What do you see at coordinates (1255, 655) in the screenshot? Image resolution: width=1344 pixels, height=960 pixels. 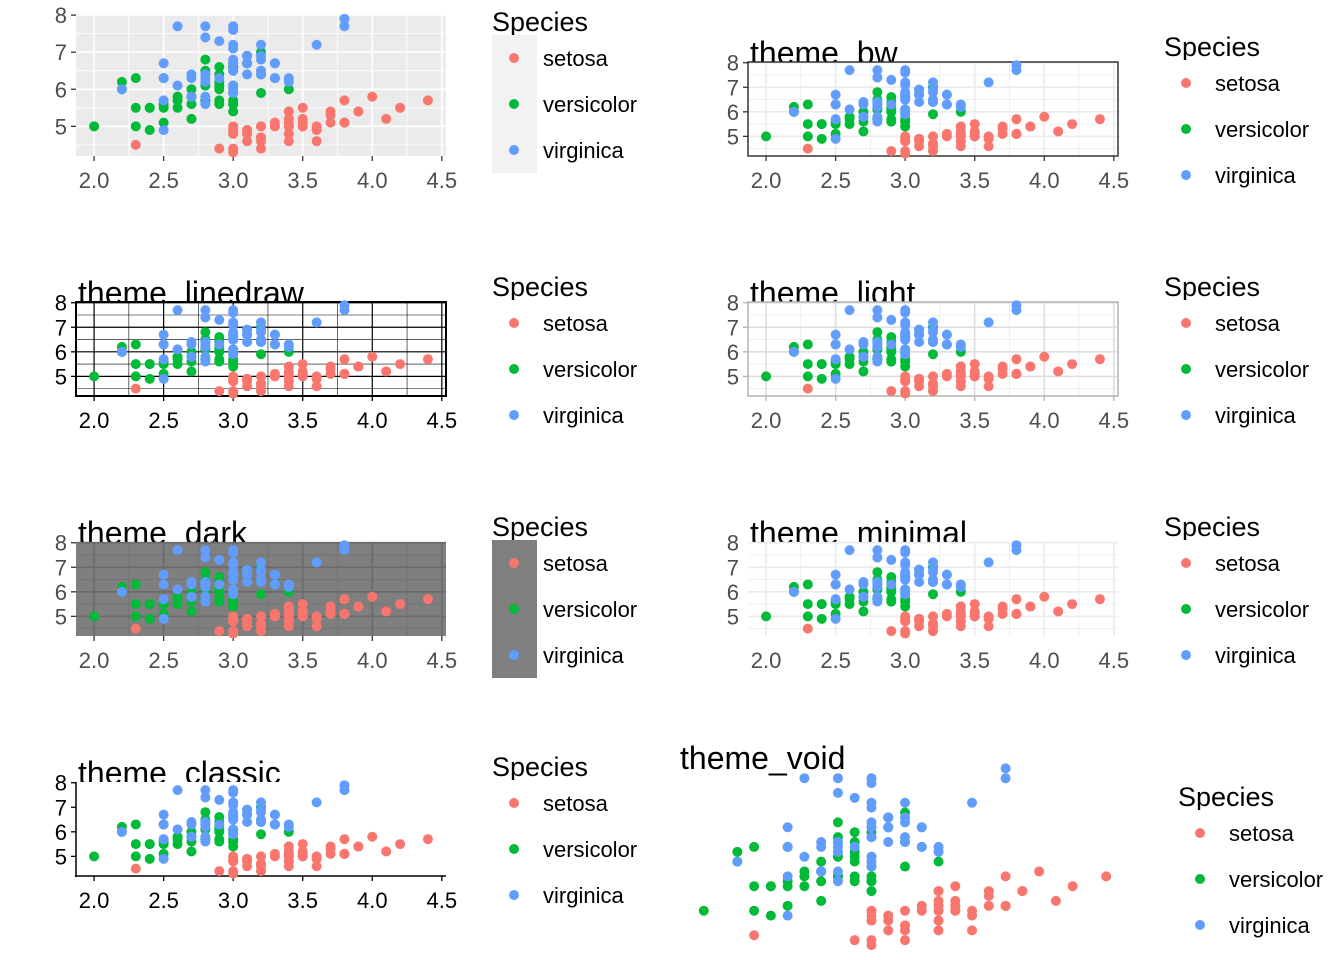 I see `legend-label-virginica: virginica` at bounding box center [1255, 655].